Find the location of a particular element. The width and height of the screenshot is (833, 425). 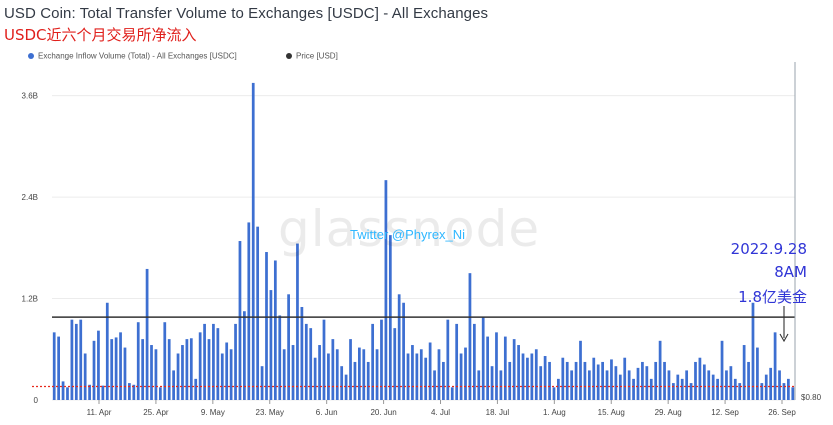

x-tick-label: 4. Jul is located at coordinates (440, 412).